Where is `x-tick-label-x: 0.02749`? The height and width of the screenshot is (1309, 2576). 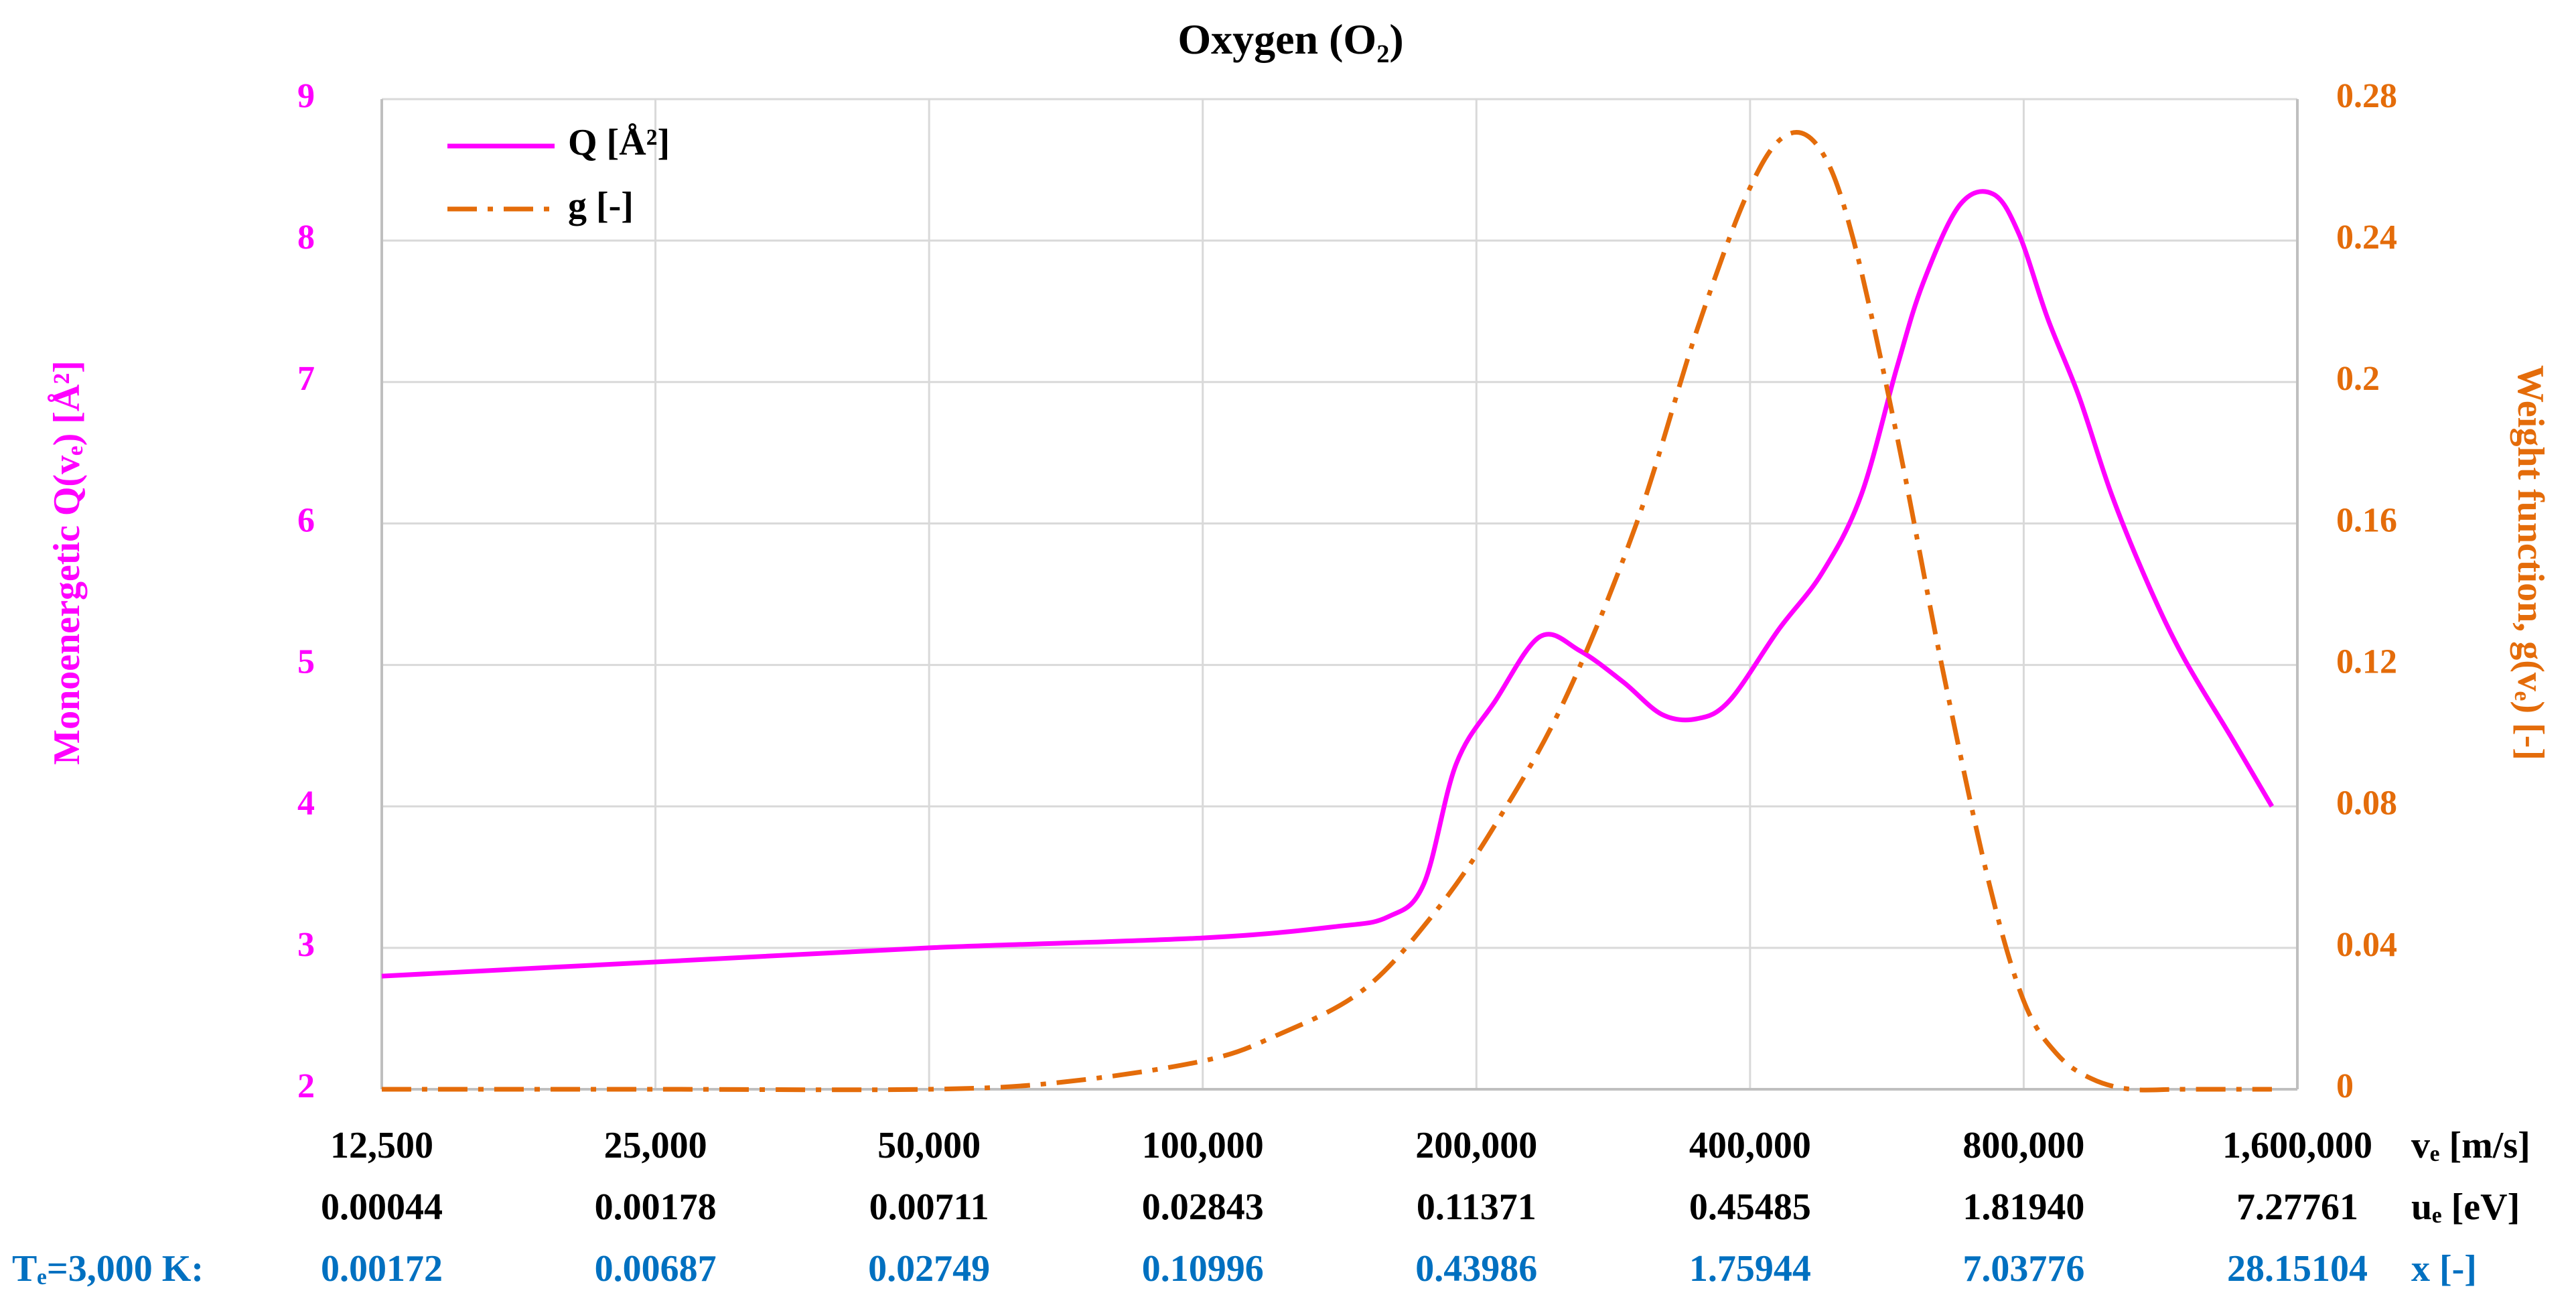
x-tick-label-x: 0.02749 is located at coordinates (929, 1269).